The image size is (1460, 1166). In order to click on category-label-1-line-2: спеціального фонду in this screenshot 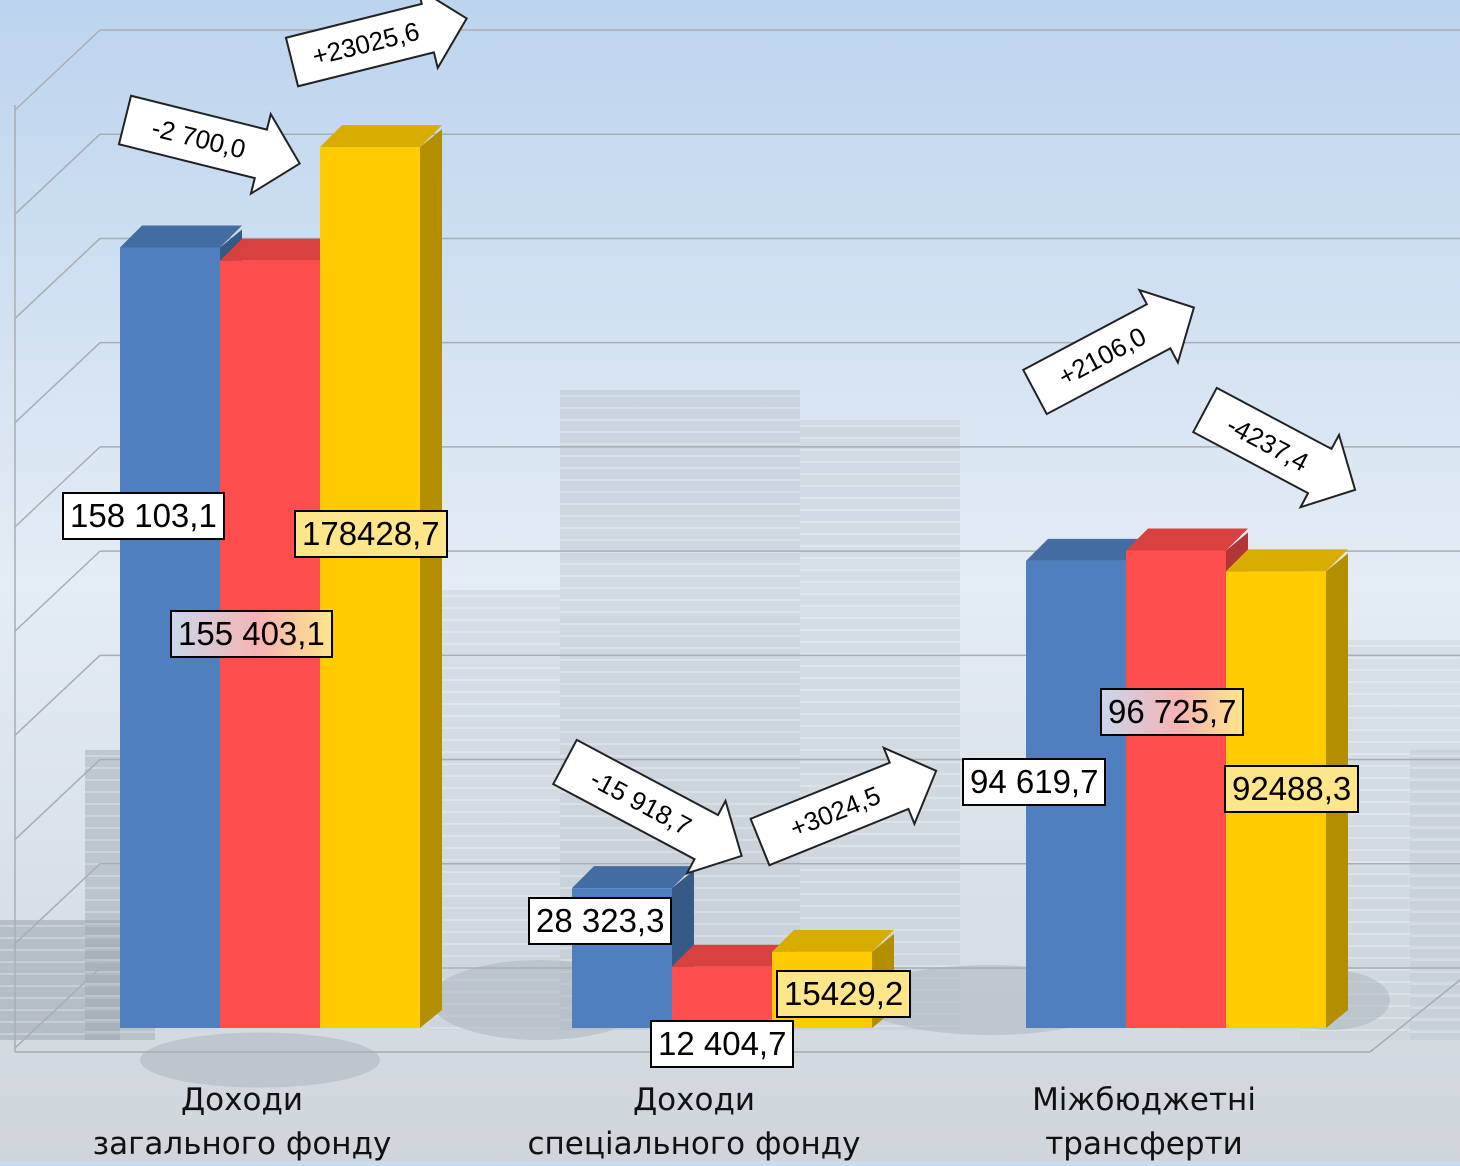, I will do `click(694, 1144)`.